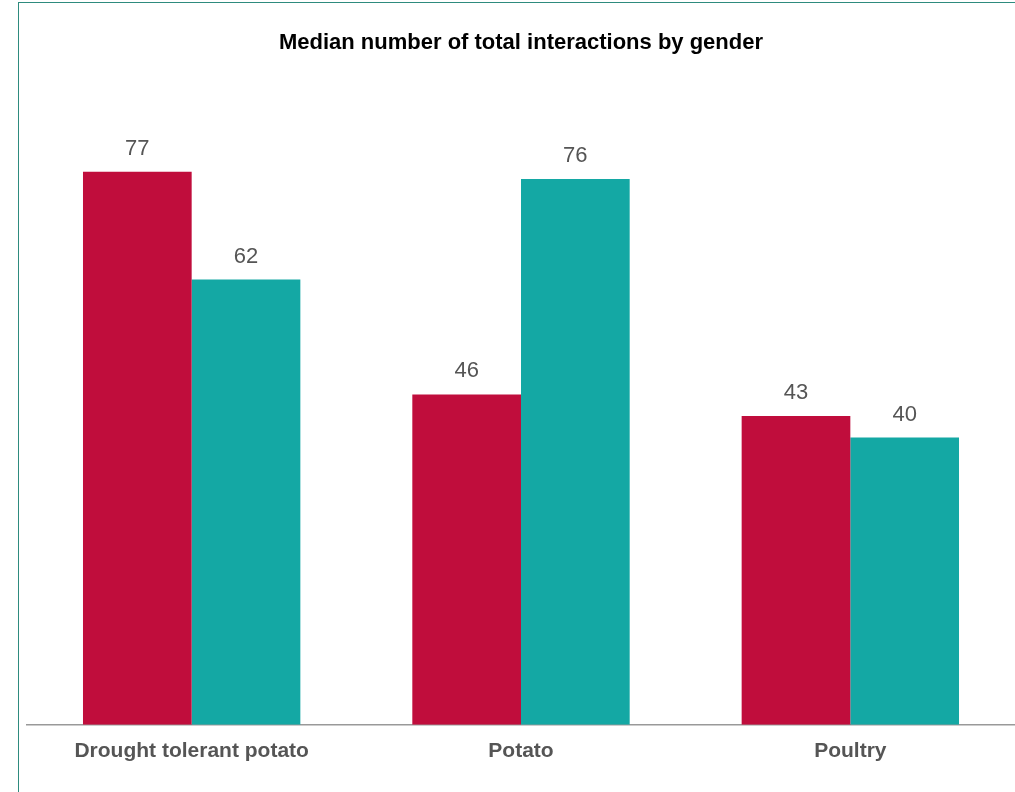 The image size is (1015, 792). I want to click on chart-title: Median number of total interactions by gender, so click(521, 42).